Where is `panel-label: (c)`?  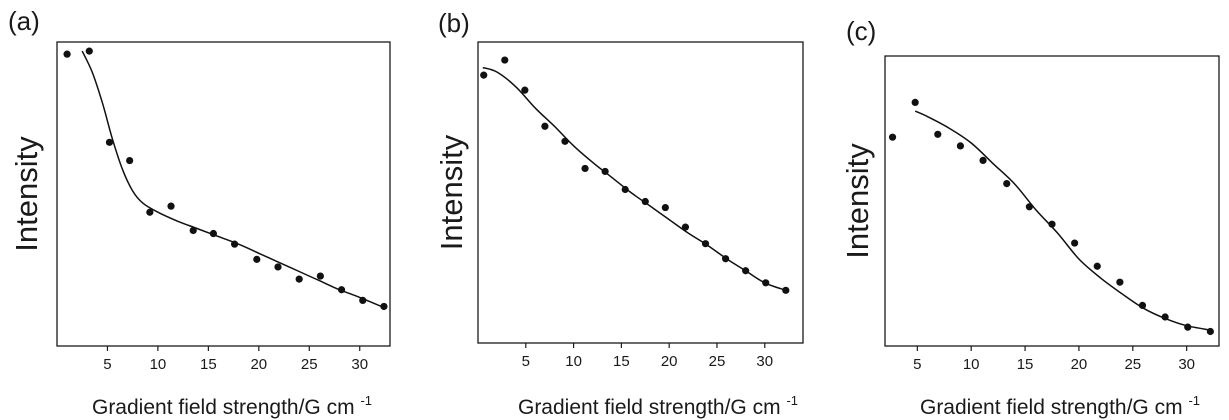
panel-label: (c) is located at coordinates (861, 31).